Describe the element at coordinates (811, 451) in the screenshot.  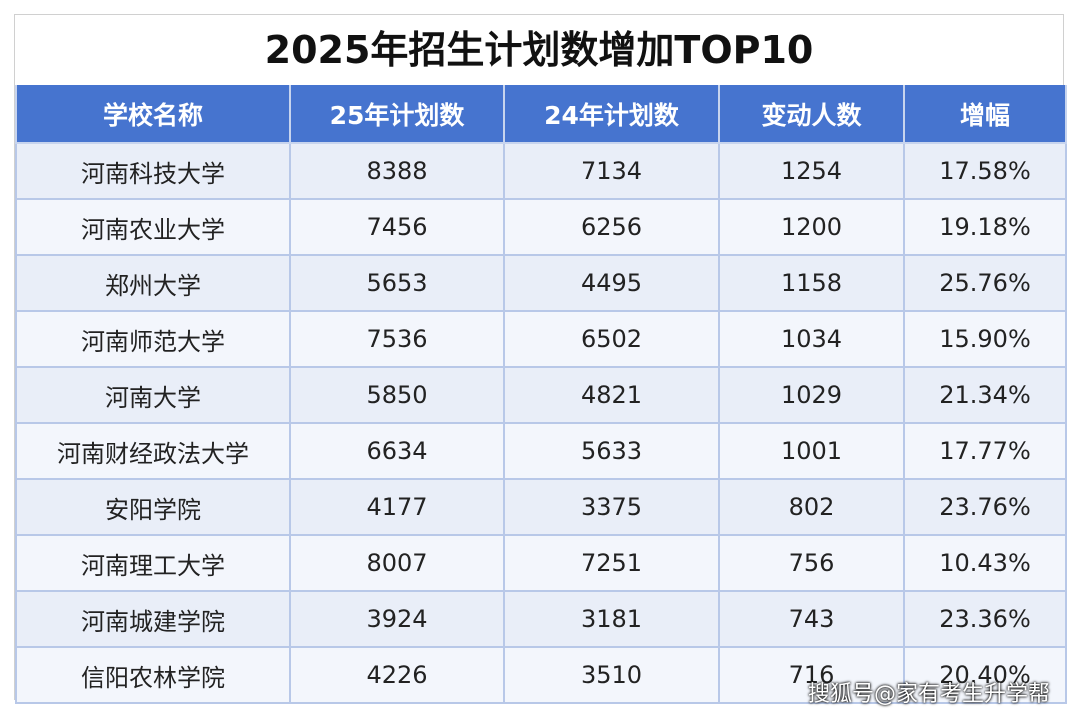
I see `table-cell: 1001` at that location.